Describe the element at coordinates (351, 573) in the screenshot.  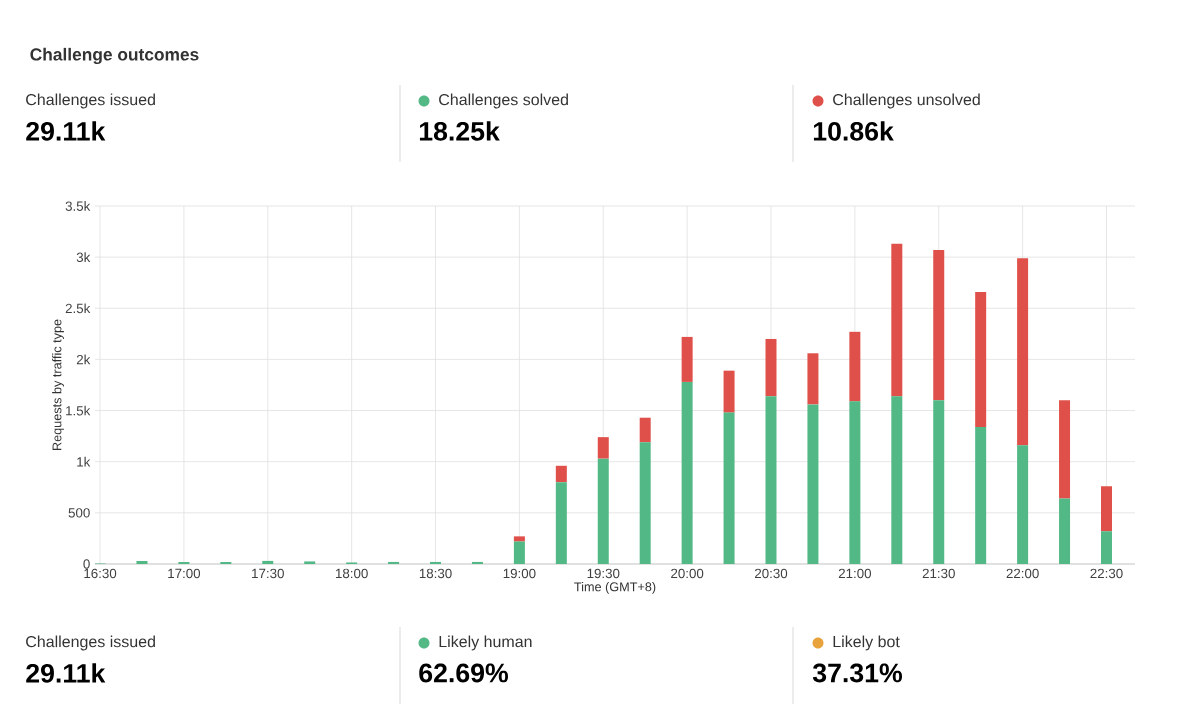
I see `x-tick-label: 18:00` at that location.